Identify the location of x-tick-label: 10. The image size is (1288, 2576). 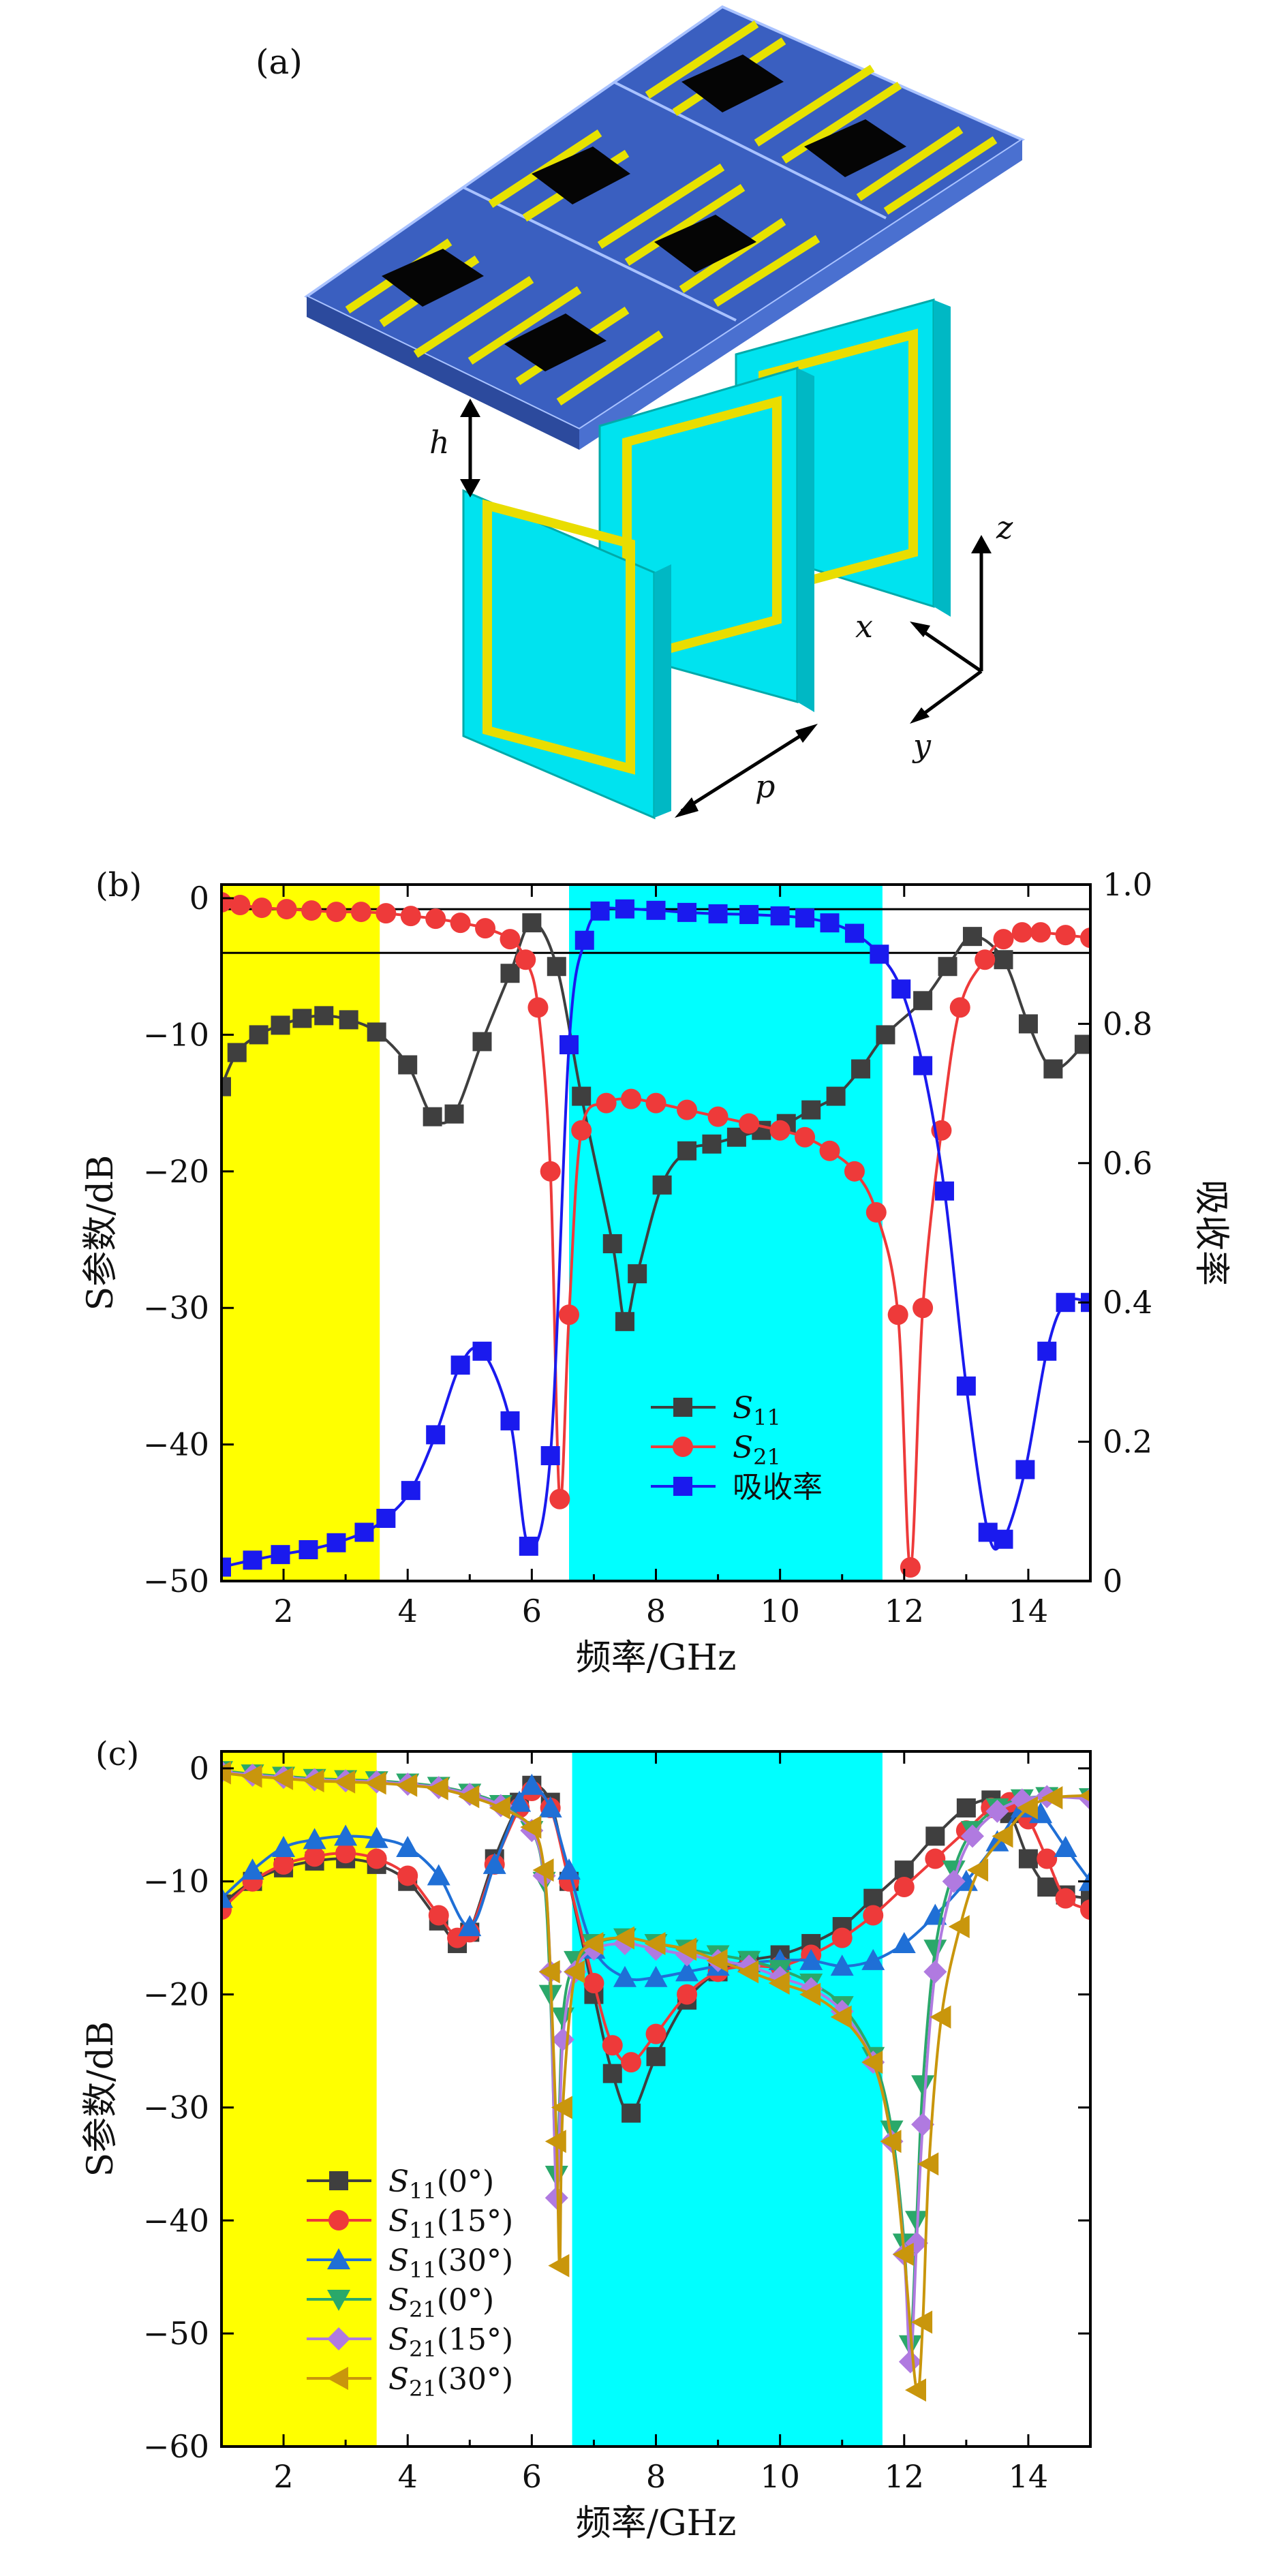
(780, 2476).